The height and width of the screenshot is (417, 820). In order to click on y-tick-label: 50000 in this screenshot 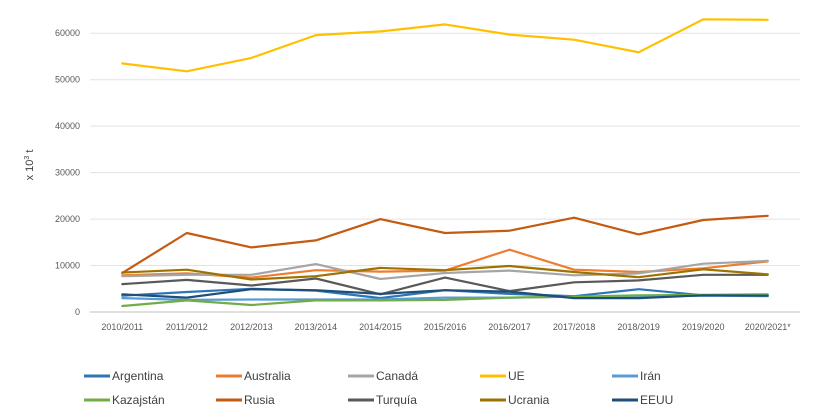, I will do `click(67, 80)`.